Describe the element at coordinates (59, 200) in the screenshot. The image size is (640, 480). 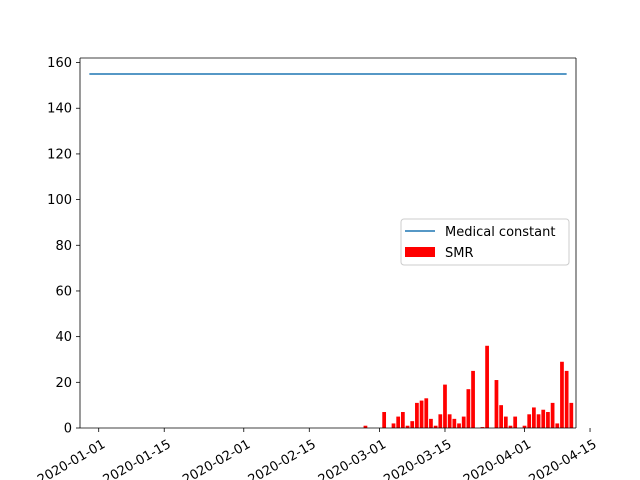
I see `y-tick-label: 100` at that location.